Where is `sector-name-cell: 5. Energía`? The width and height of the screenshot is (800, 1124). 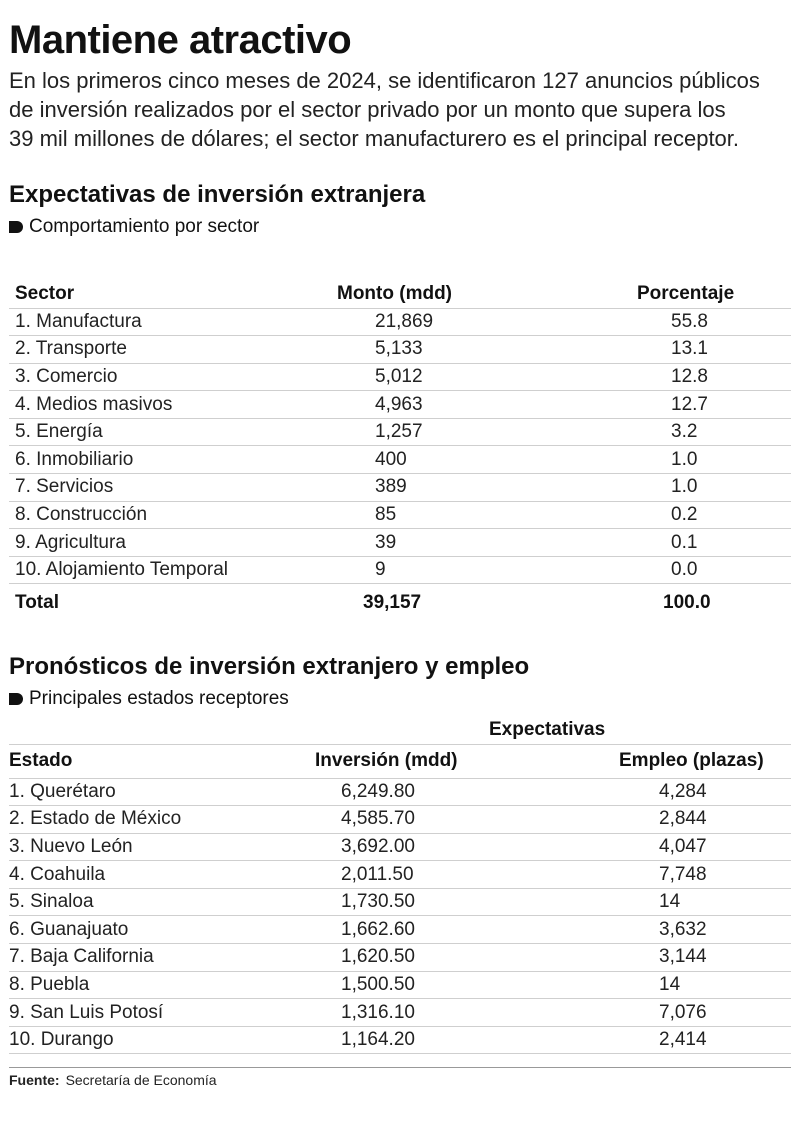 sector-name-cell: 5. Energía is located at coordinates (134, 432).